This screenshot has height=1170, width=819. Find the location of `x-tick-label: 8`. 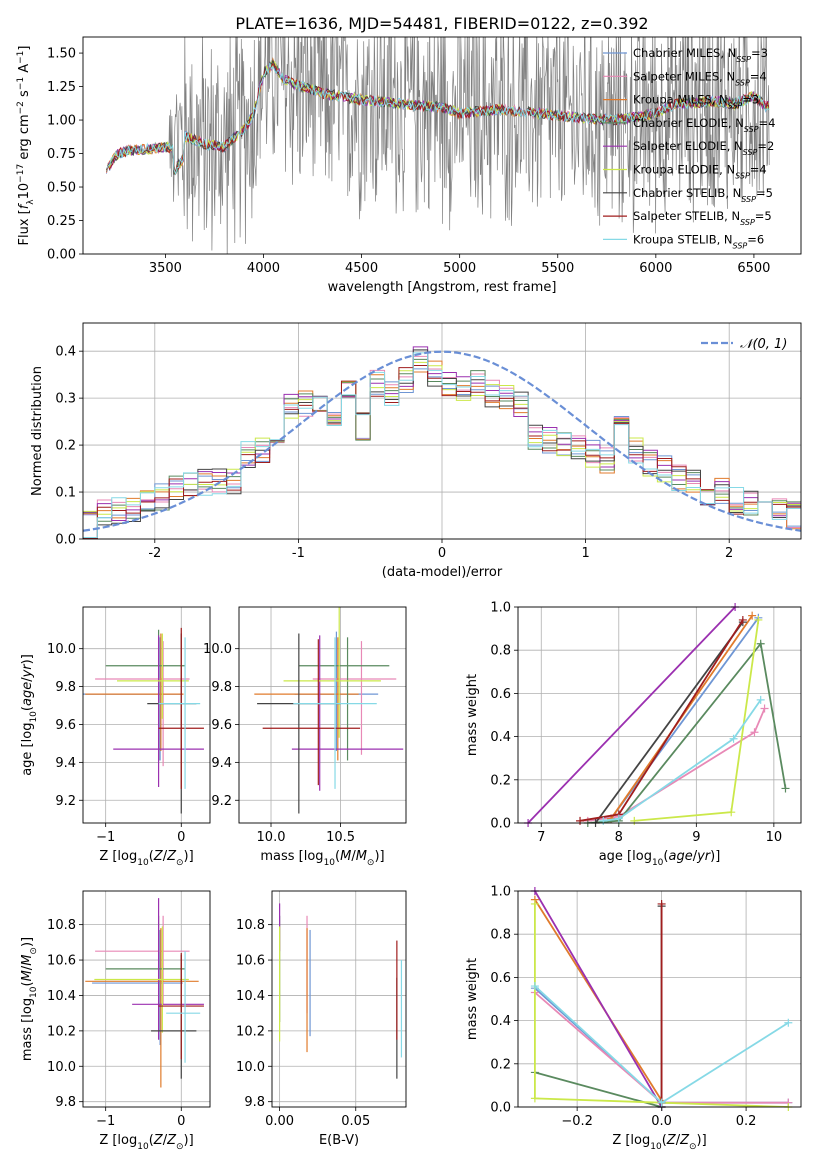

x-tick-label: 8 is located at coordinates (619, 837).